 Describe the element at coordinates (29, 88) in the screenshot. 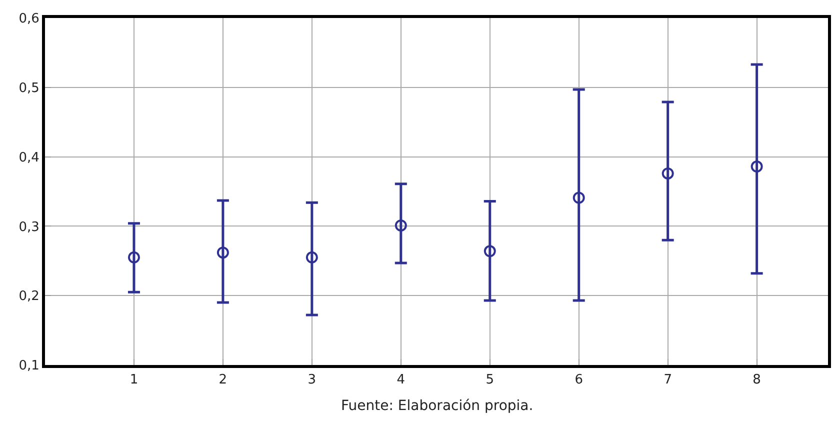

I see `y-tick-label: 0,5` at that location.